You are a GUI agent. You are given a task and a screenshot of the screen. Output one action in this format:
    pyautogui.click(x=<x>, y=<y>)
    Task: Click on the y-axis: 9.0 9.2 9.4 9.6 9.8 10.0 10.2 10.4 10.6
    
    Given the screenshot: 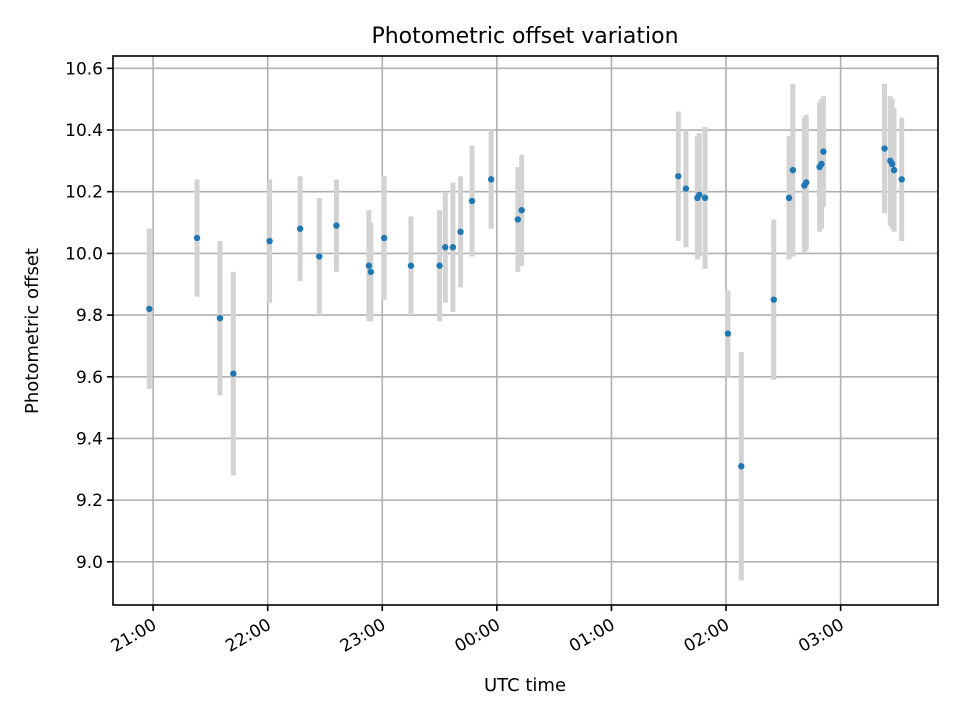 What is the action you would take?
    pyautogui.click(x=89, y=316)
    